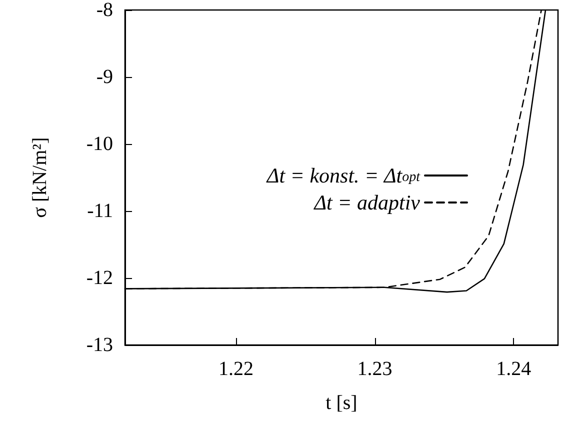 The height and width of the screenshot is (425, 573). I want to click on legend-label: Δt = adaptiv, so click(367, 202).